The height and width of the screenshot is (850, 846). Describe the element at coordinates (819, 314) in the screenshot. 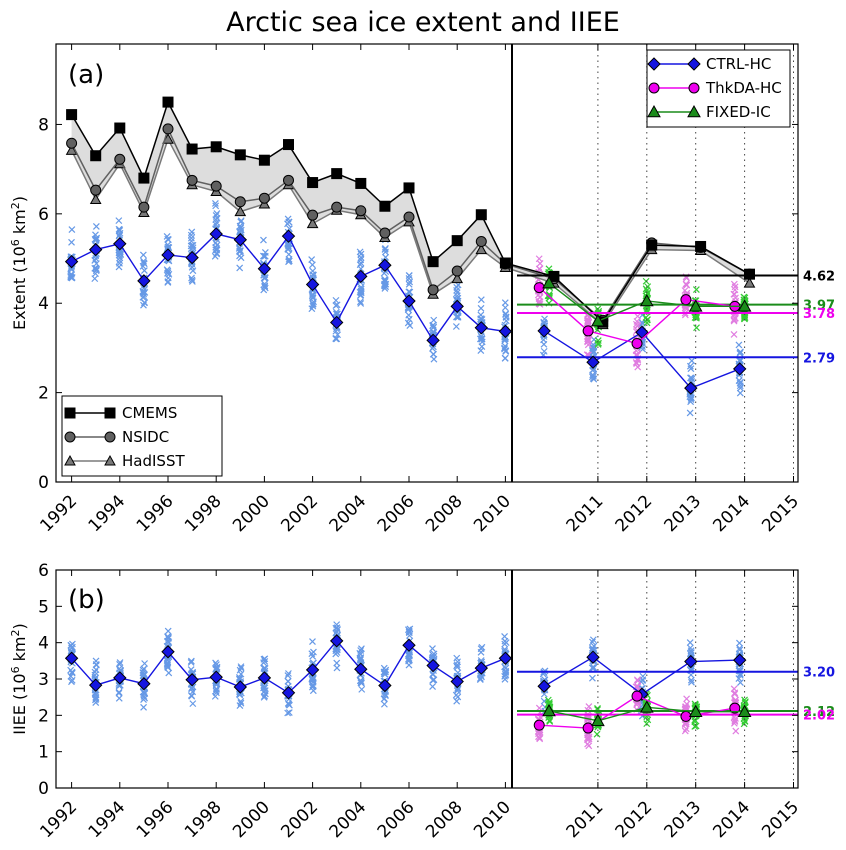

I see `mean-value-label: 3.78` at that location.